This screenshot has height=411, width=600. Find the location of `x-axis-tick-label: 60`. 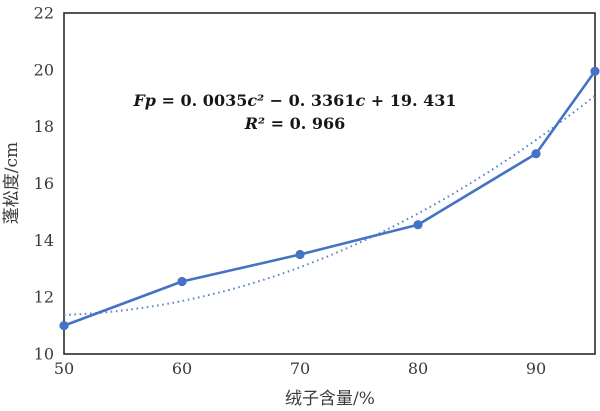

x-axis-tick-label: 60 is located at coordinates (182, 368).